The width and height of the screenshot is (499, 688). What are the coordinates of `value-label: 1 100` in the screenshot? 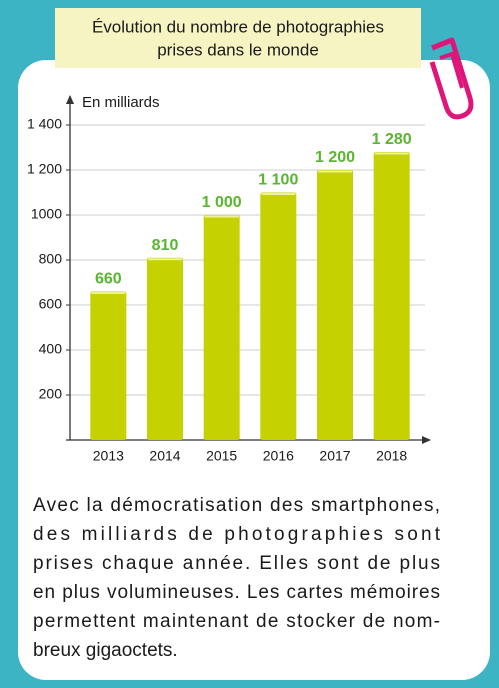 It's located at (278, 180).